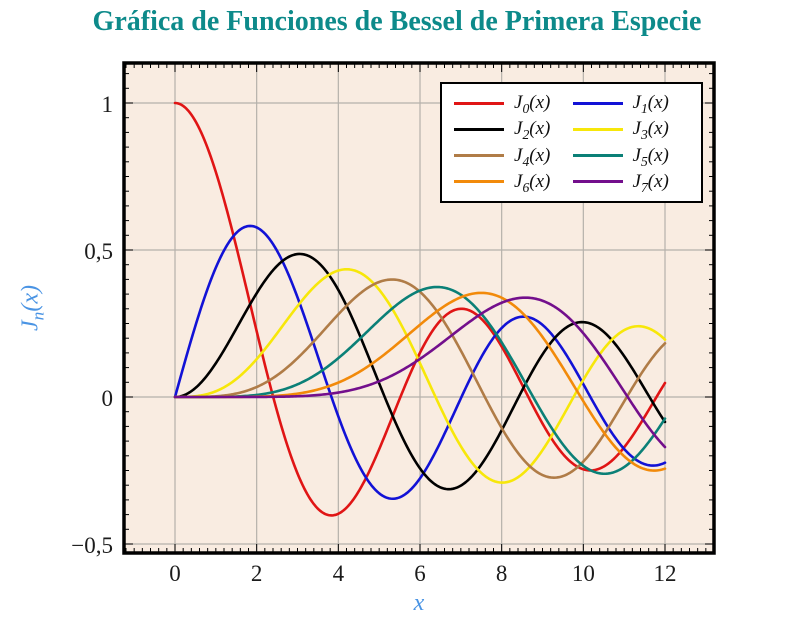 The width and height of the screenshot is (794, 629). I want to click on legend-line-sample-j2, so click(479, 129).